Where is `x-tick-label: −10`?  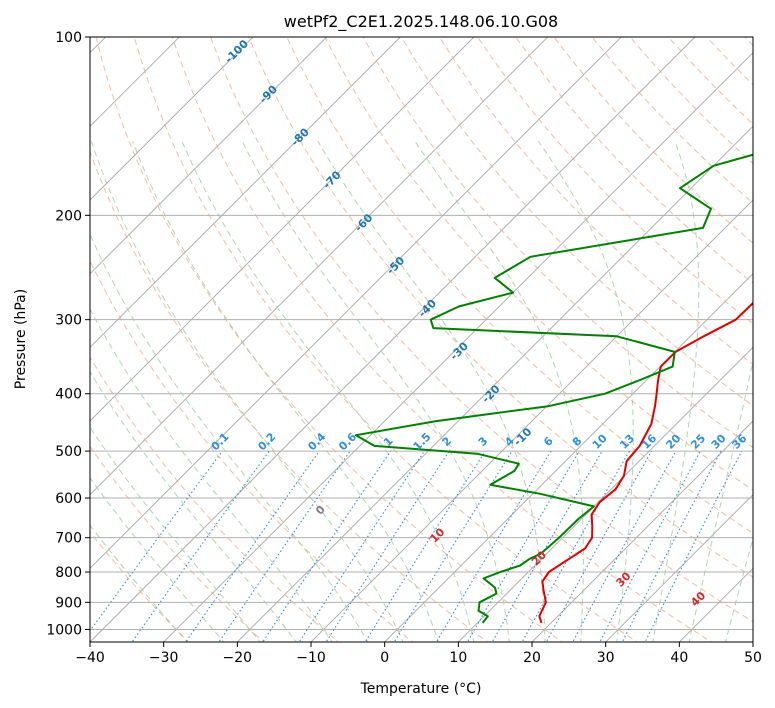
x-tick-label: −10 is located at coordinates (311, 658).